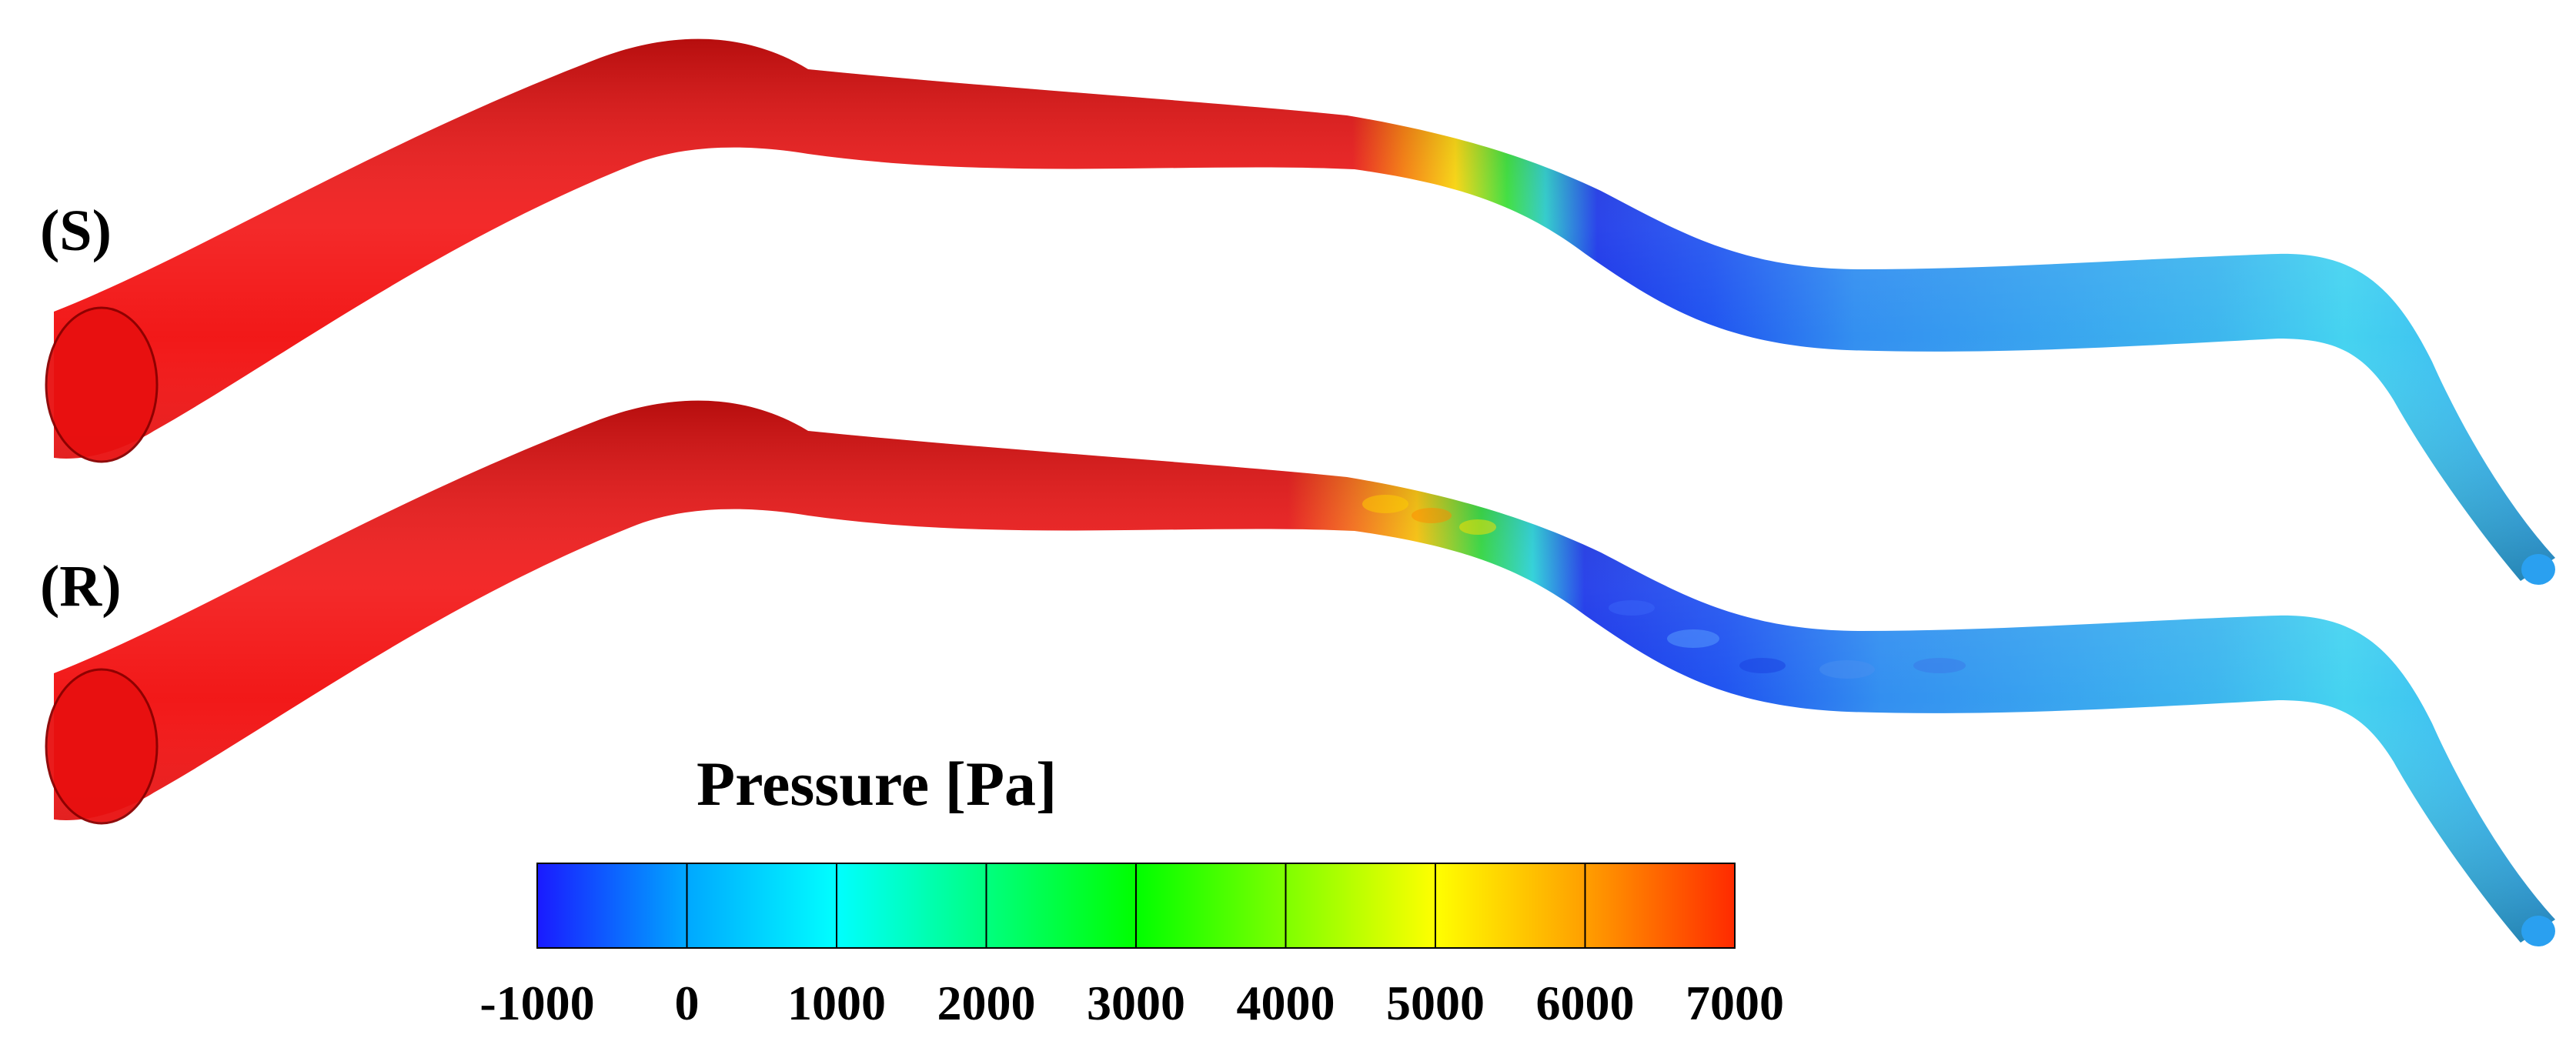 Image resolution: width=2576 pixels, height=1058 pixels. Describe the element at coordinates (537, 1003) in the screenshot. I see `colorbar-tick-label: -1000` at that location.